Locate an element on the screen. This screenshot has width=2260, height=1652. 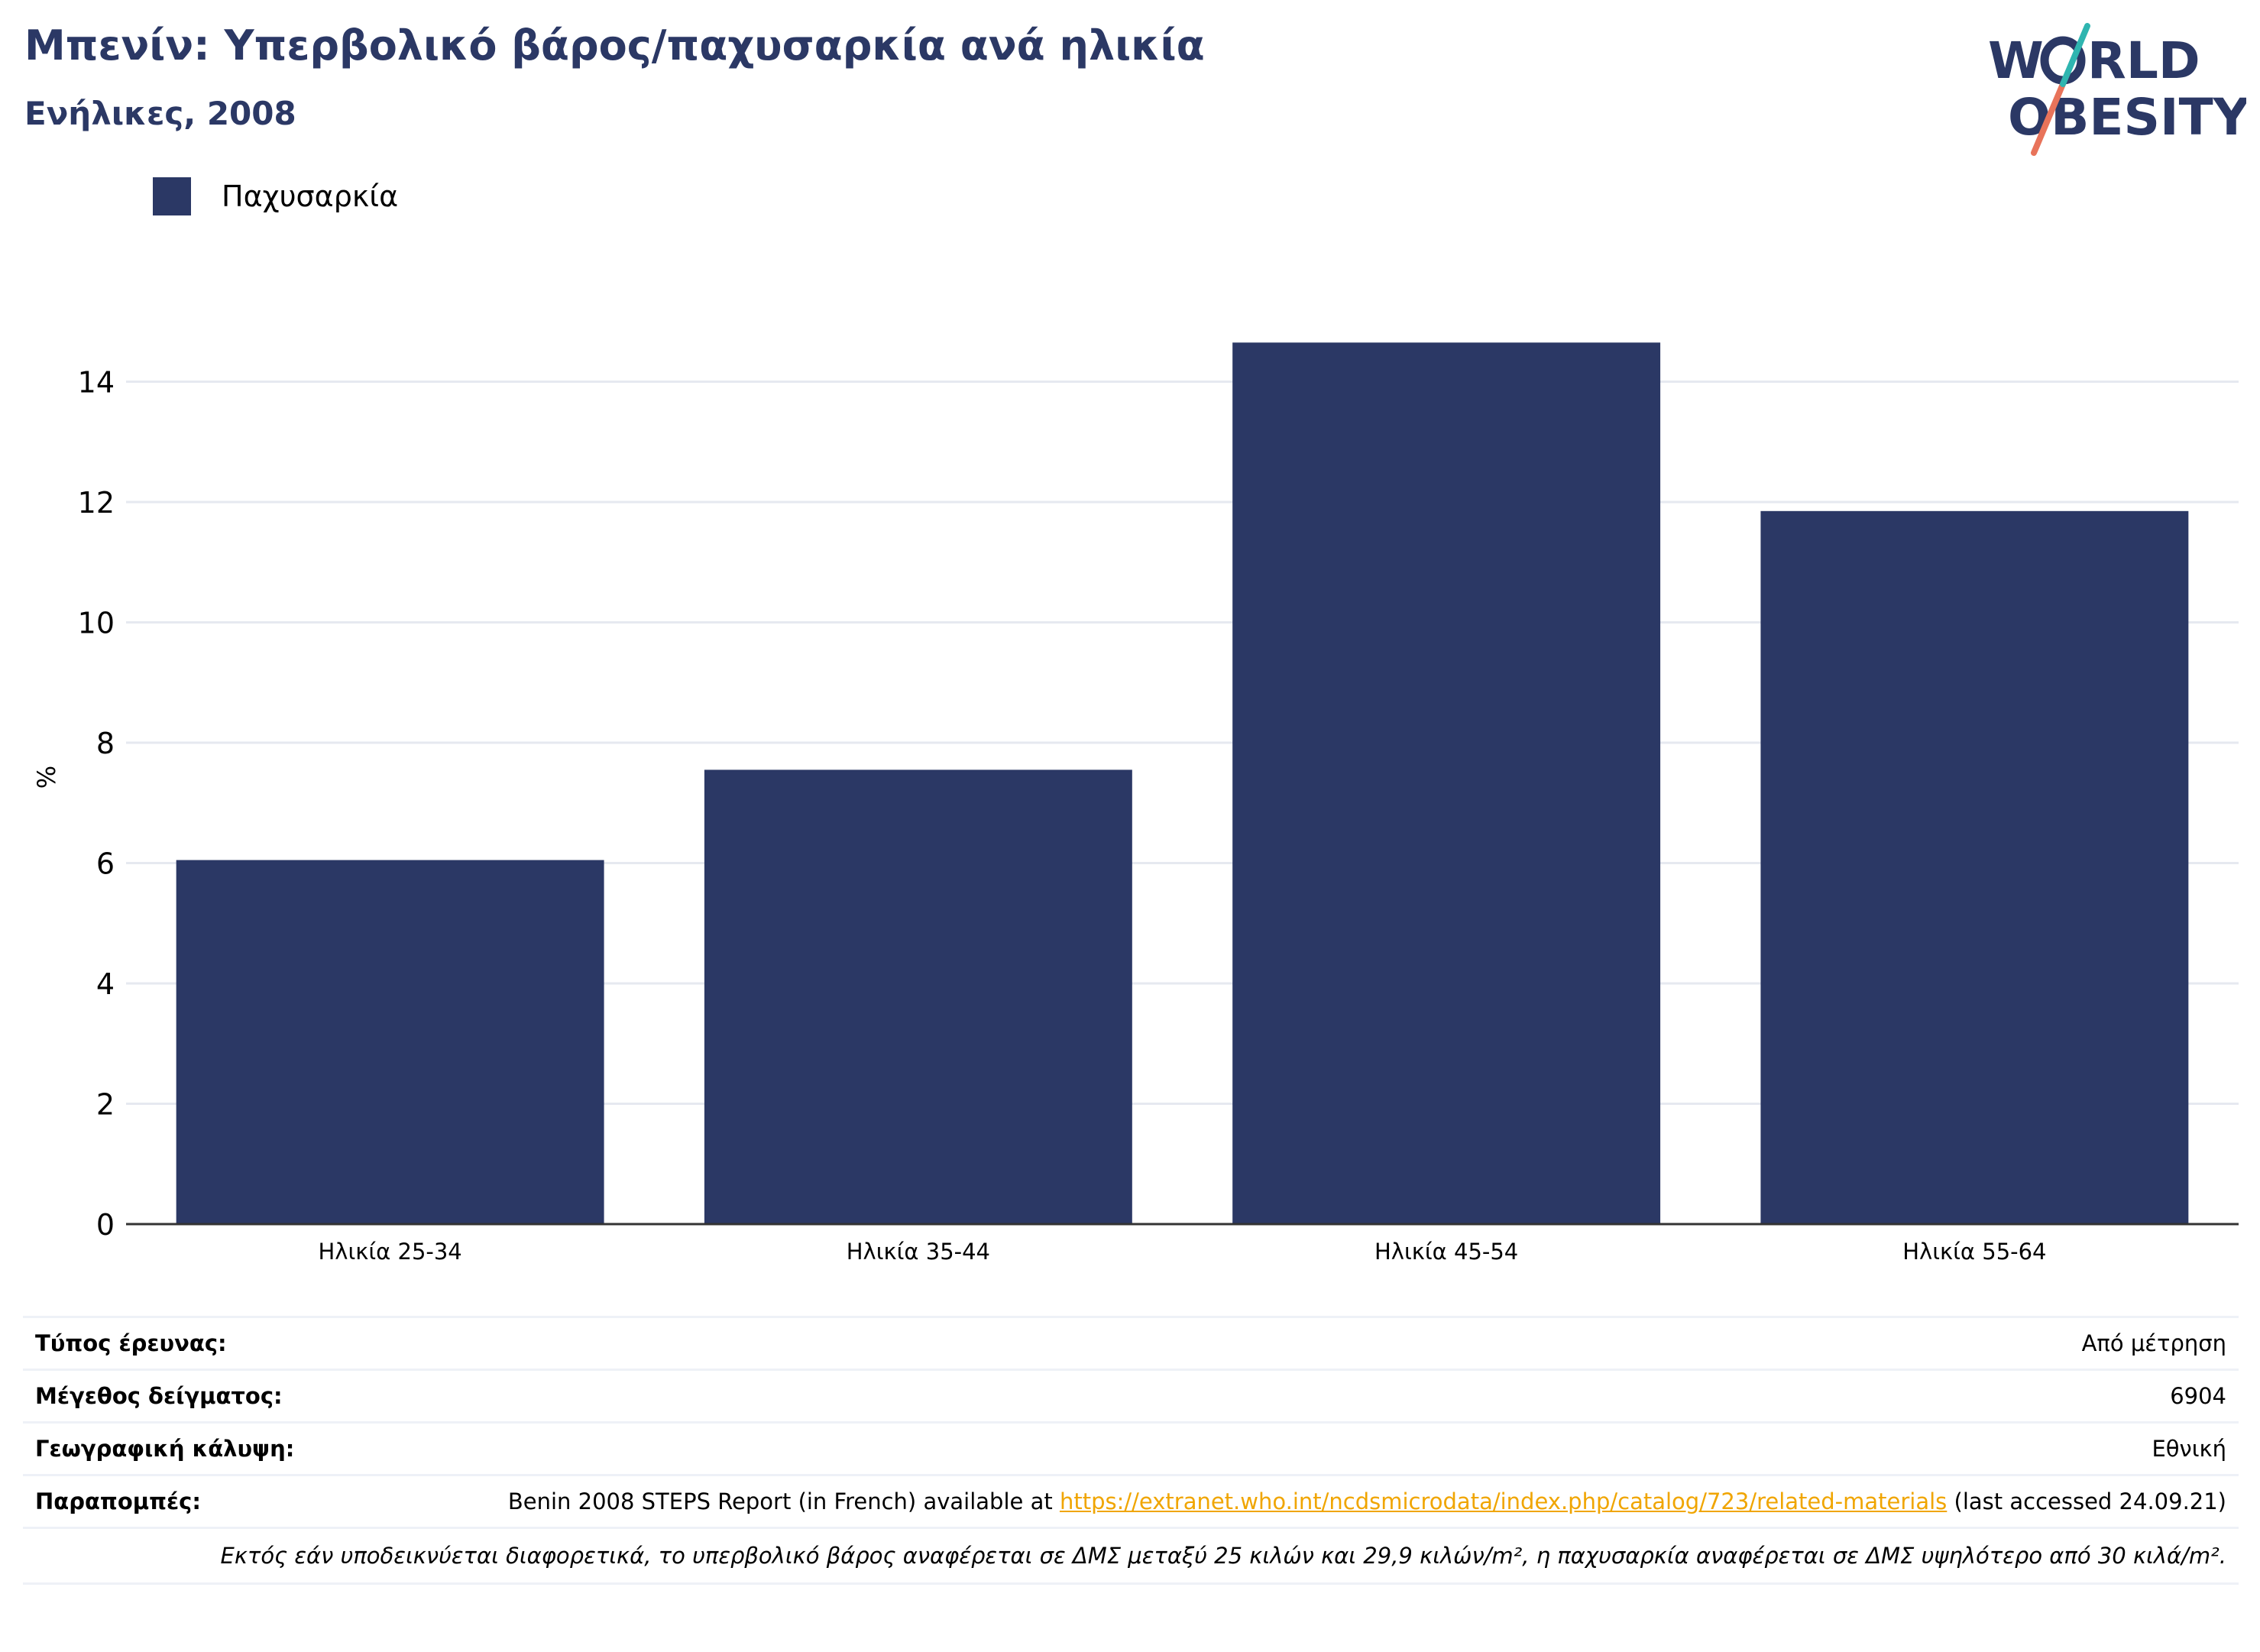
x-tick-label: Ηλικία 25-34 is located at coordinates (389, 1252).